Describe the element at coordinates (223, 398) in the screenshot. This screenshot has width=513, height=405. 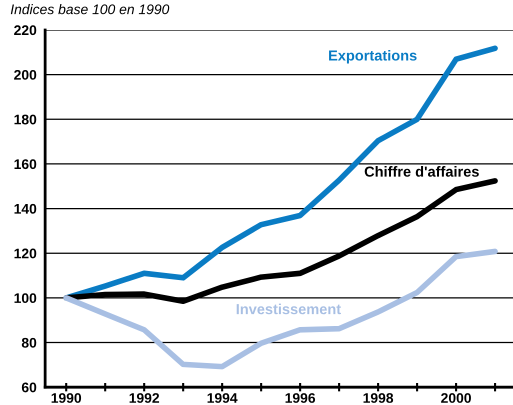
I see `x-tick-label: 1994` at that location.